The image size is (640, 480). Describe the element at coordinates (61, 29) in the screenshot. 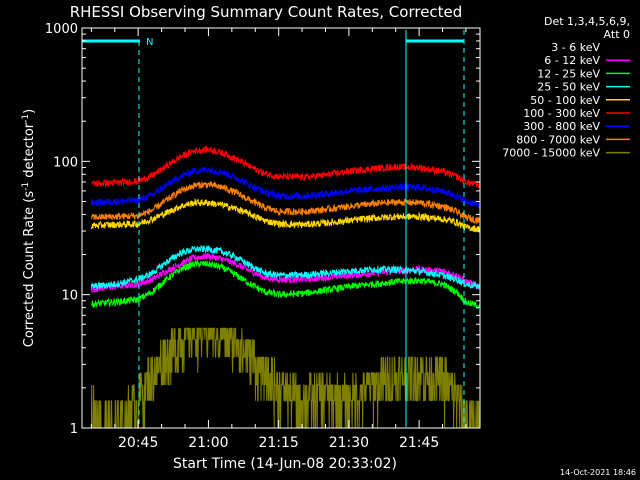

I see `y-tick-label: 1000` at that location.